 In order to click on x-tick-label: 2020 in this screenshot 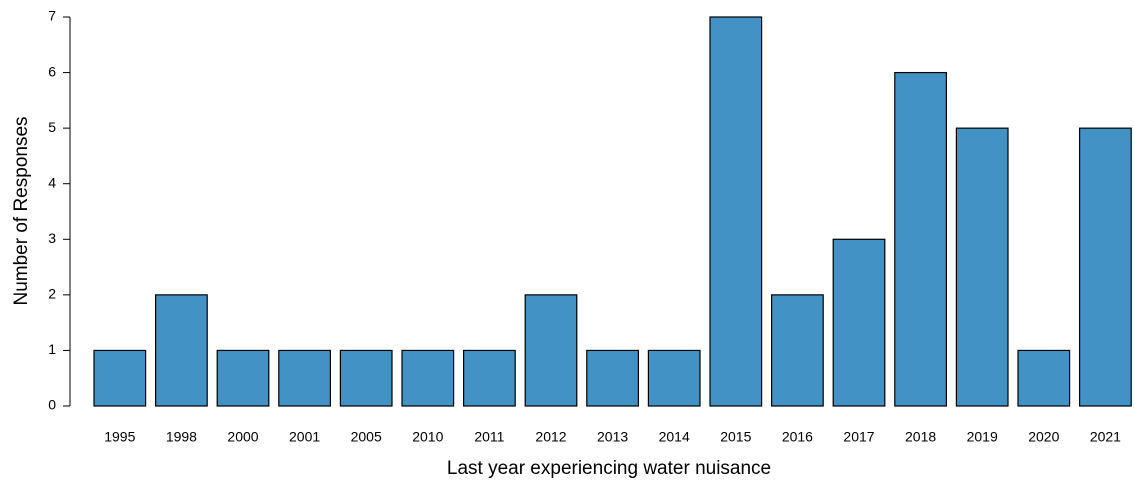, I will do `click(1043, 437)`.